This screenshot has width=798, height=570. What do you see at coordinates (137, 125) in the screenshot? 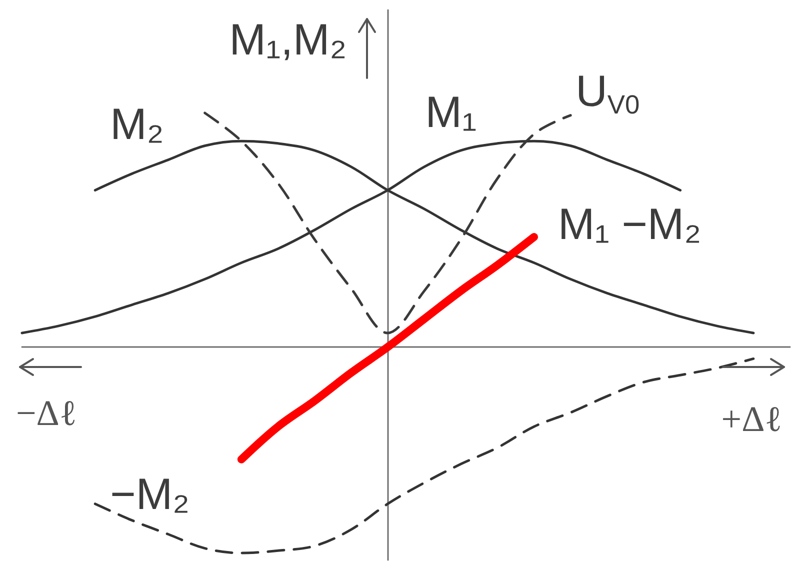
I see `series-label: M₂` at bounding box center [137, 125].